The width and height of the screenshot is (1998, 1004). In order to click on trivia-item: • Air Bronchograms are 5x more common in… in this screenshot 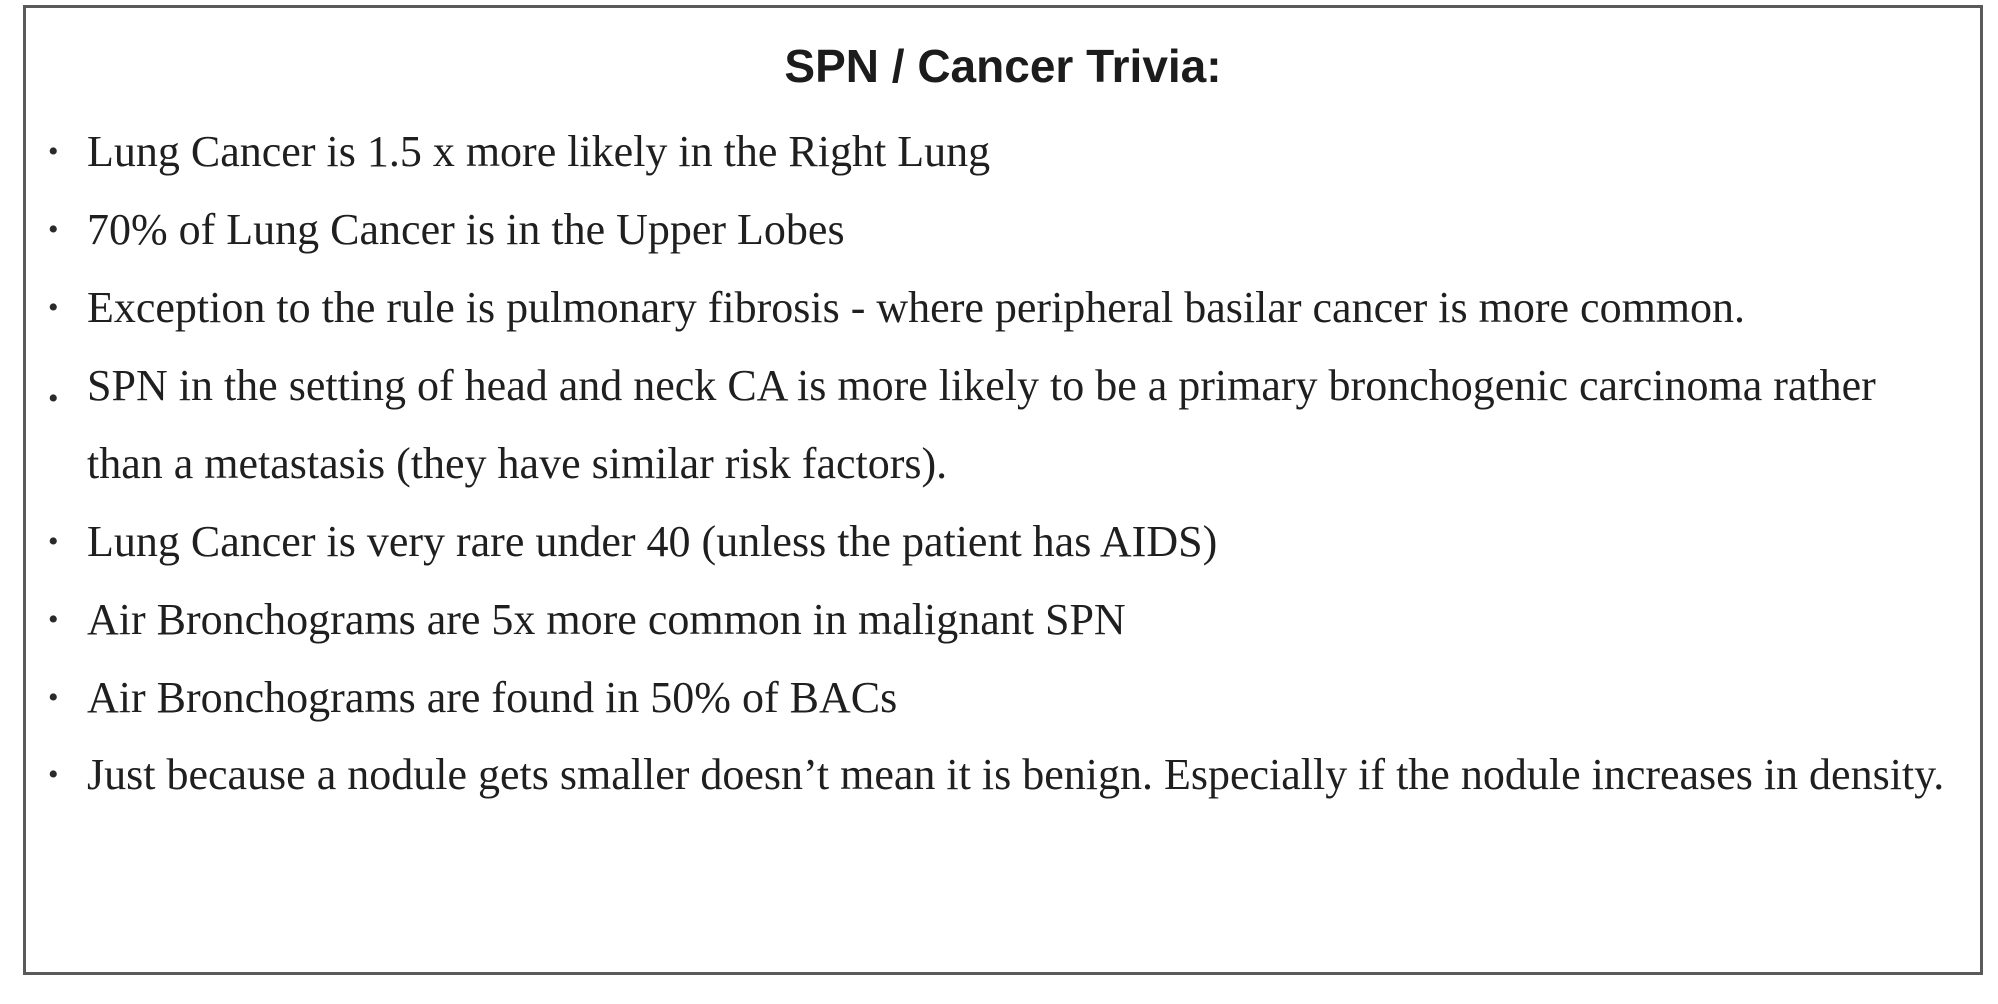, I will do `click(1006, 620)`.